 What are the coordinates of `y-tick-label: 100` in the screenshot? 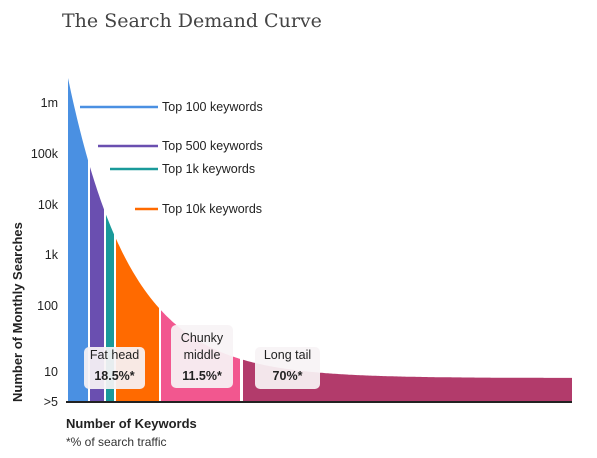 It's located at (47, 306).